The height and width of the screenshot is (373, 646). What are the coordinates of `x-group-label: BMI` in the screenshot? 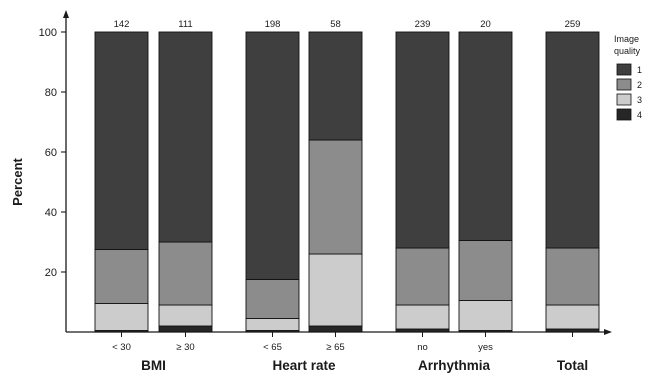 It's located at (153, 365).